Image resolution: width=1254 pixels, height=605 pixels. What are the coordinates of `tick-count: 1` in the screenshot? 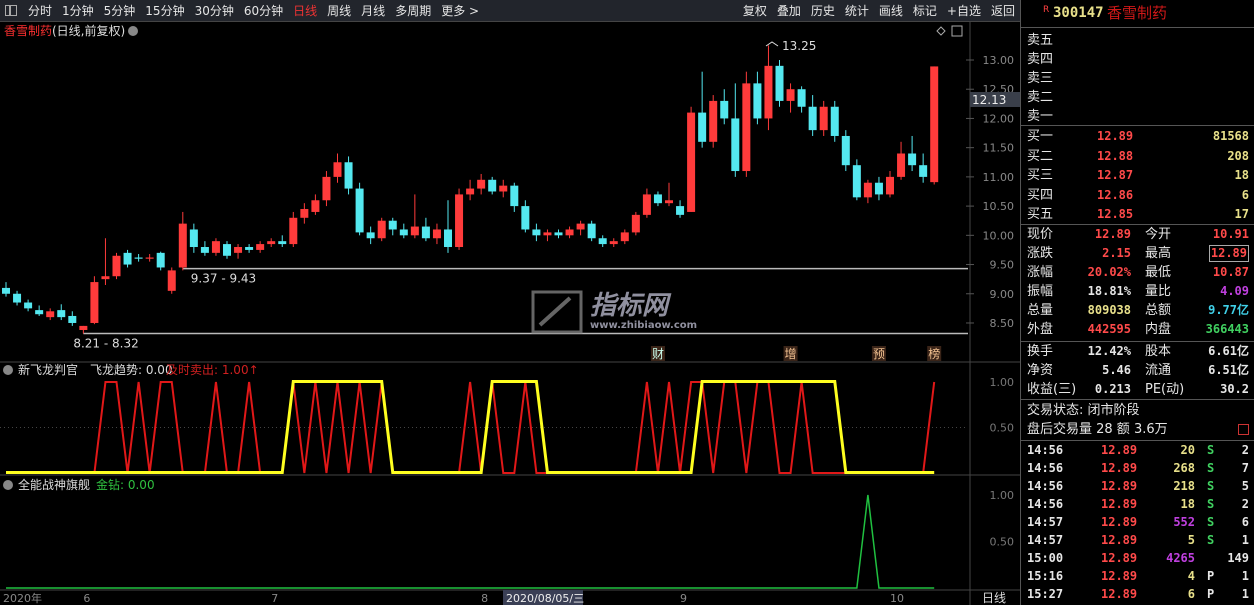 It's located at (1245, 576).